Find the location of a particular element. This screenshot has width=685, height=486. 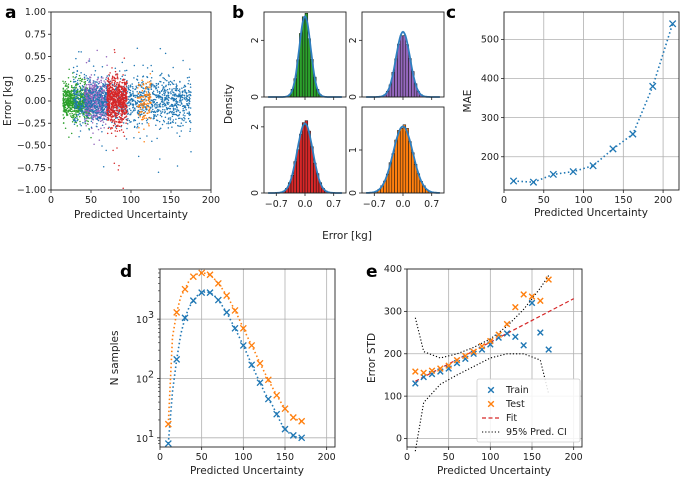

histogram-green: 02 is located at coordinates (298, 55).